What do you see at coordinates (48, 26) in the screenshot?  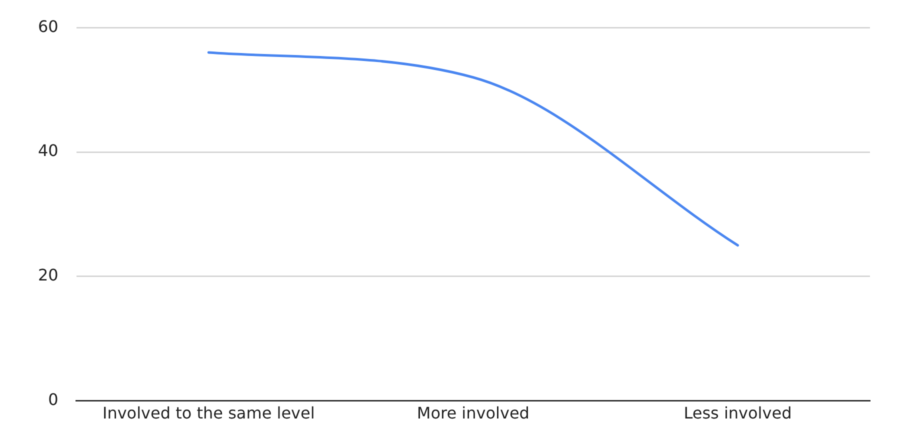 I see `y-tick-label: 60` at bounding box center [48, 26].